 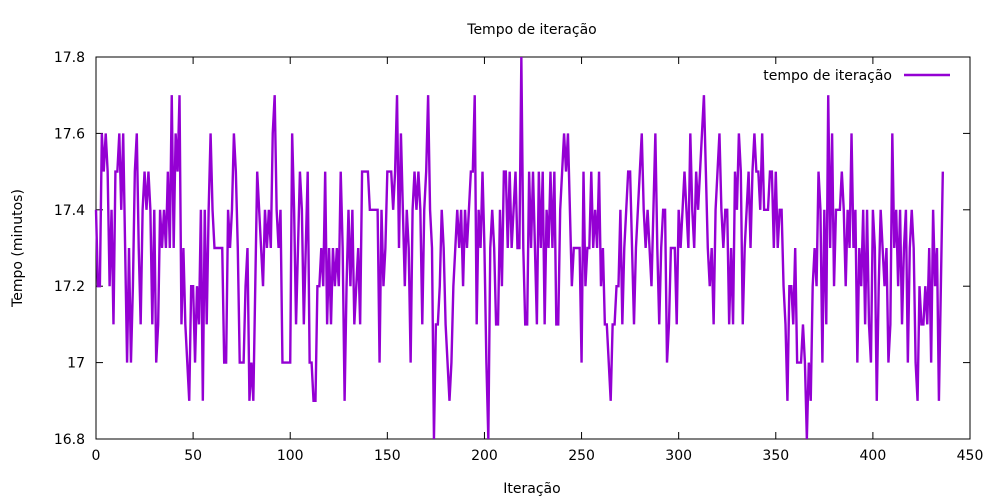 What do you see at coordinates (873, 456) in the screenshot?
I see `x-tick-label: 400` at bounding box center [873, 456].